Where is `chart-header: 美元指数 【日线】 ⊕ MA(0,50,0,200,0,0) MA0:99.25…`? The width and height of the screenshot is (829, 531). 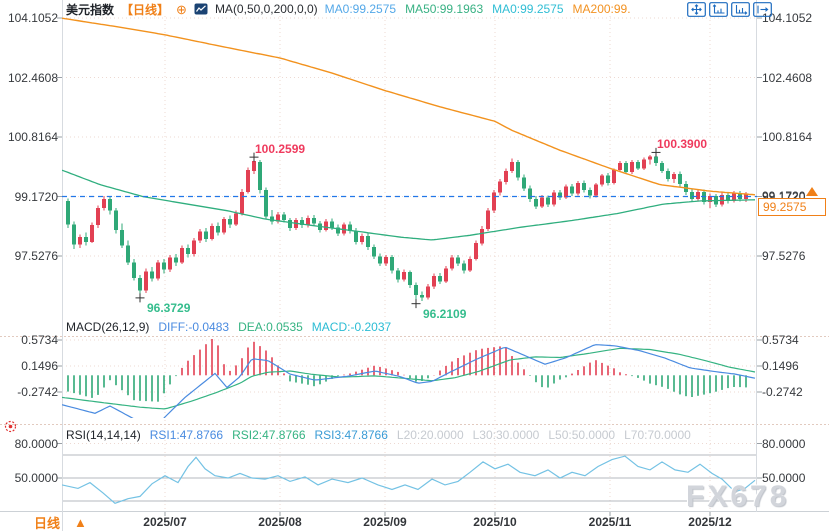 chart-header: 美元指数 【日线】 ⊕ MA(0,50,0,200,0,0) MA0:99.25… is located at coordinates (348, 9).